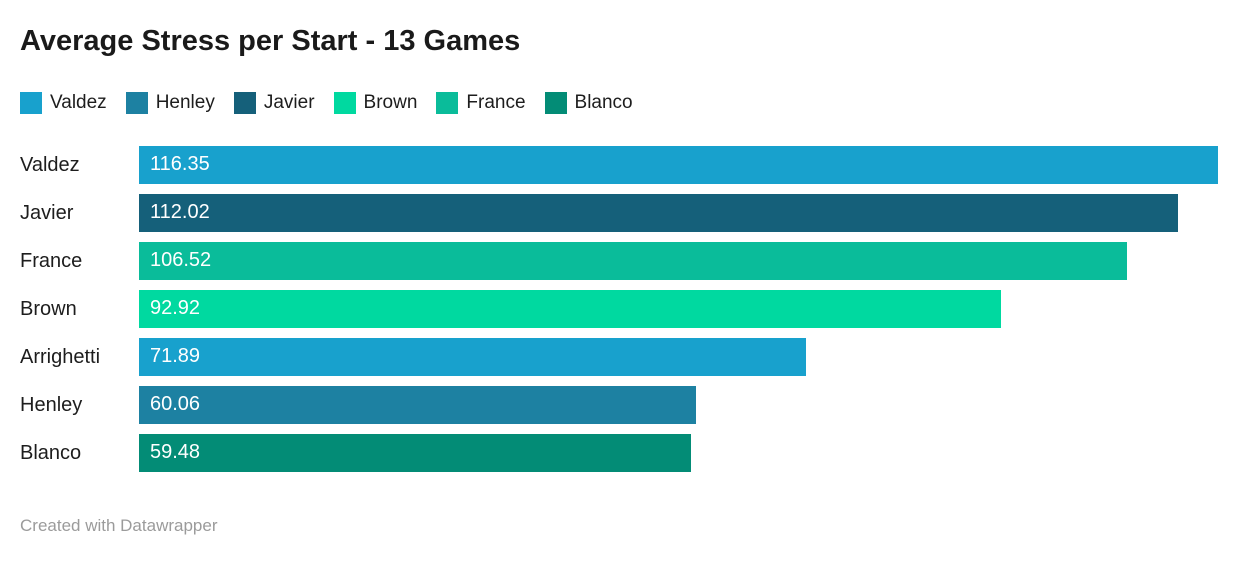  What do you see at coordinates (181, 260) in the screenshot?
I see `value-label: 106.52` at bounding box center [181, 260].